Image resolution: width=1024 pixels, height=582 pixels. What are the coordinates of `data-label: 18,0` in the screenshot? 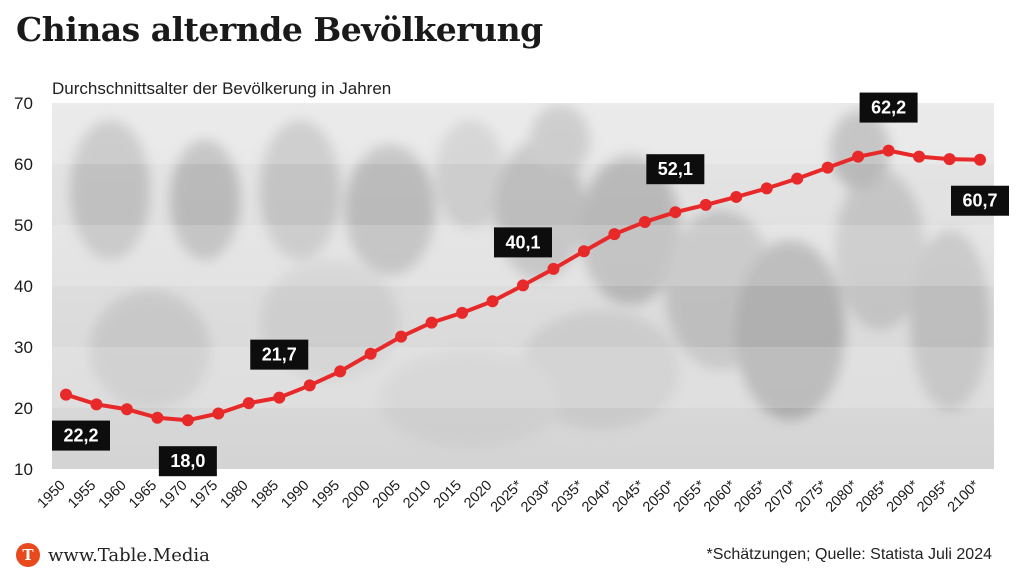 It's located at (187, 461).